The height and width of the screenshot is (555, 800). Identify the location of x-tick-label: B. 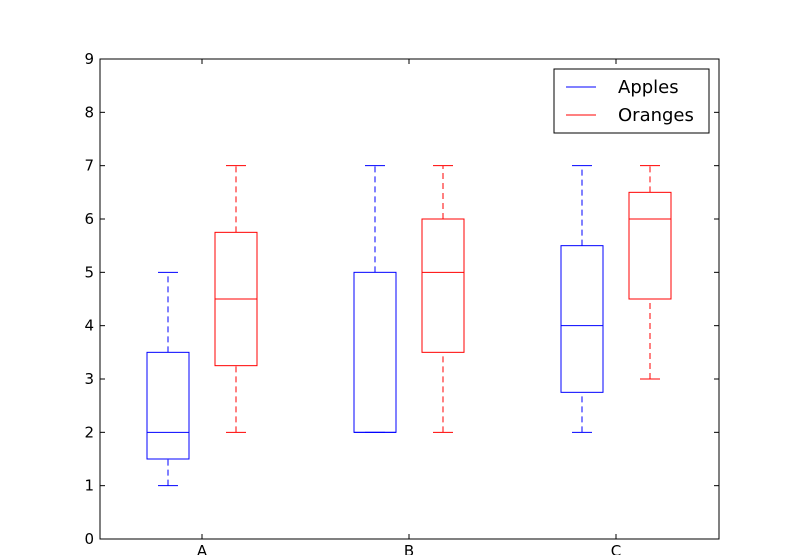
(409, 548).